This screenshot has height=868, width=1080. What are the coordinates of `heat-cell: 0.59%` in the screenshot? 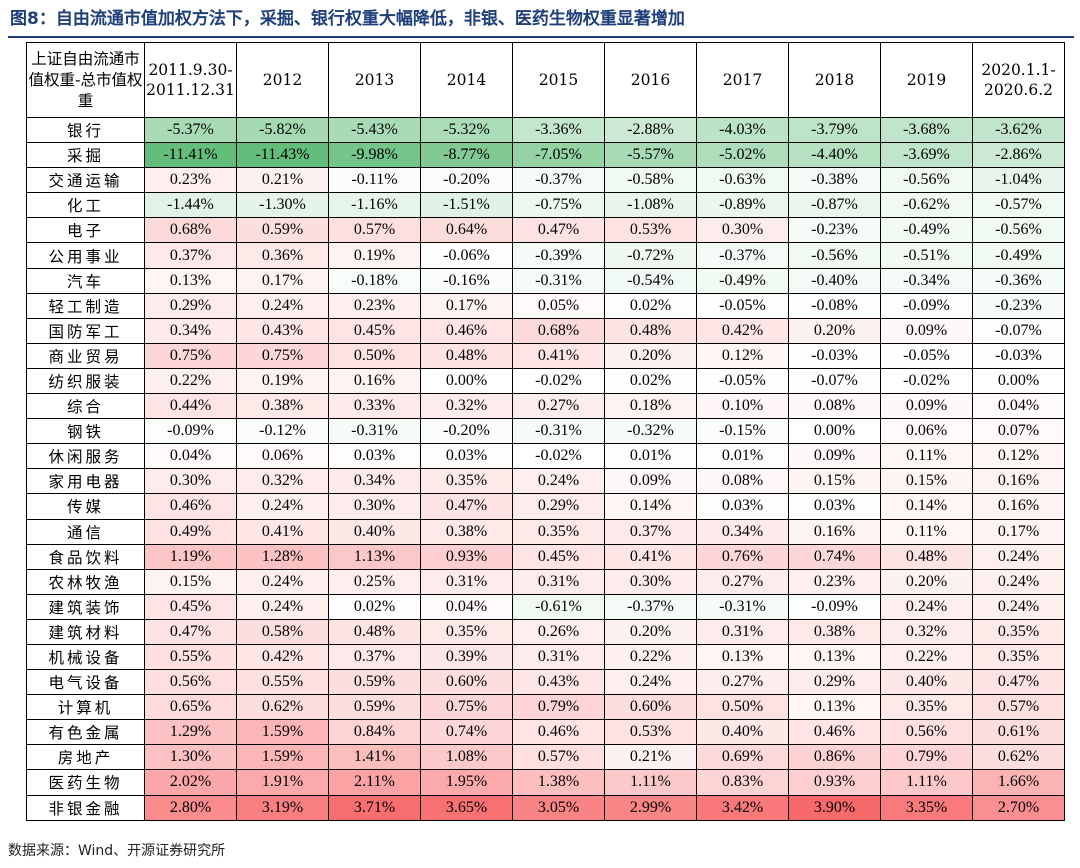 It's located at (374, 682).